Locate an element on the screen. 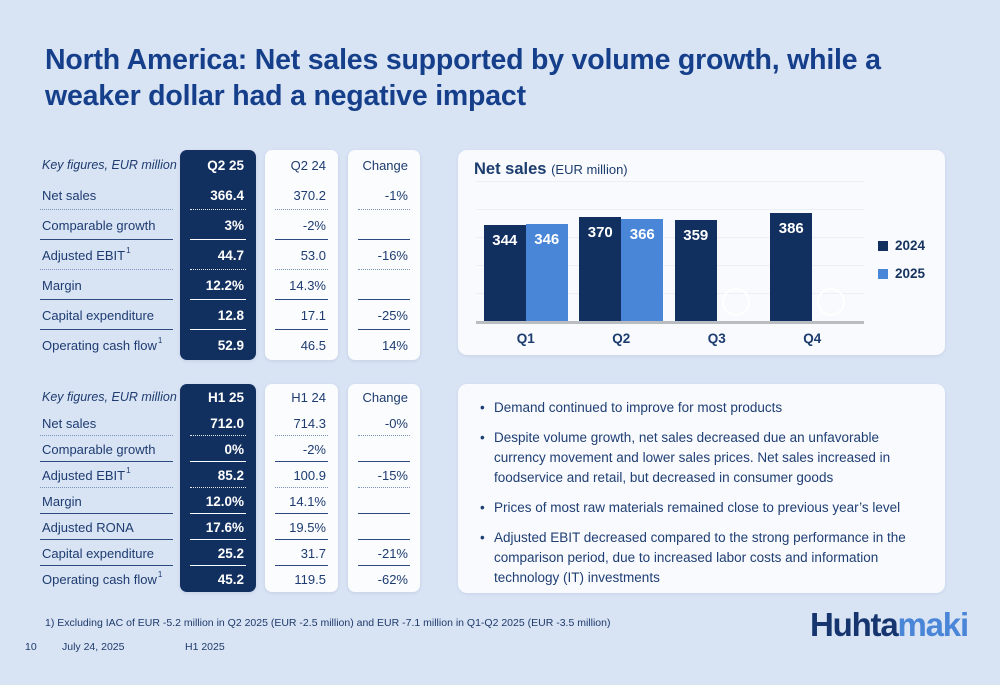 This screenshot has height=685, width=1000. axis-label-q3: Q3 is located at coordinates (716, 338).